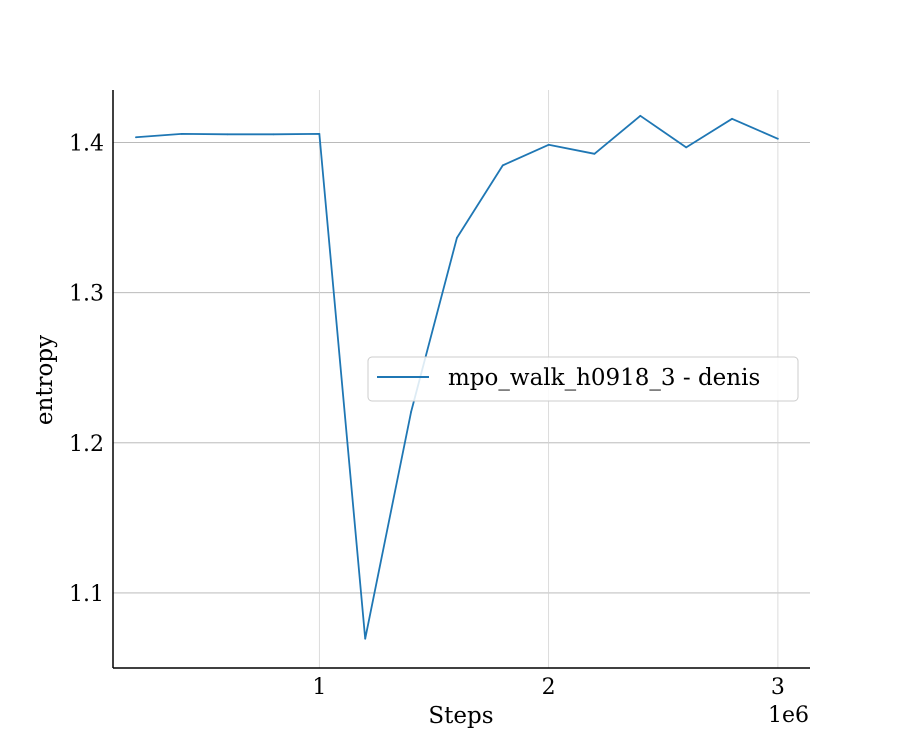 This screenshot has height=750, width=900. Describe the element at coordinates (45, 380) in the screenshot. I see `y-axis-label: entropy` at that location.